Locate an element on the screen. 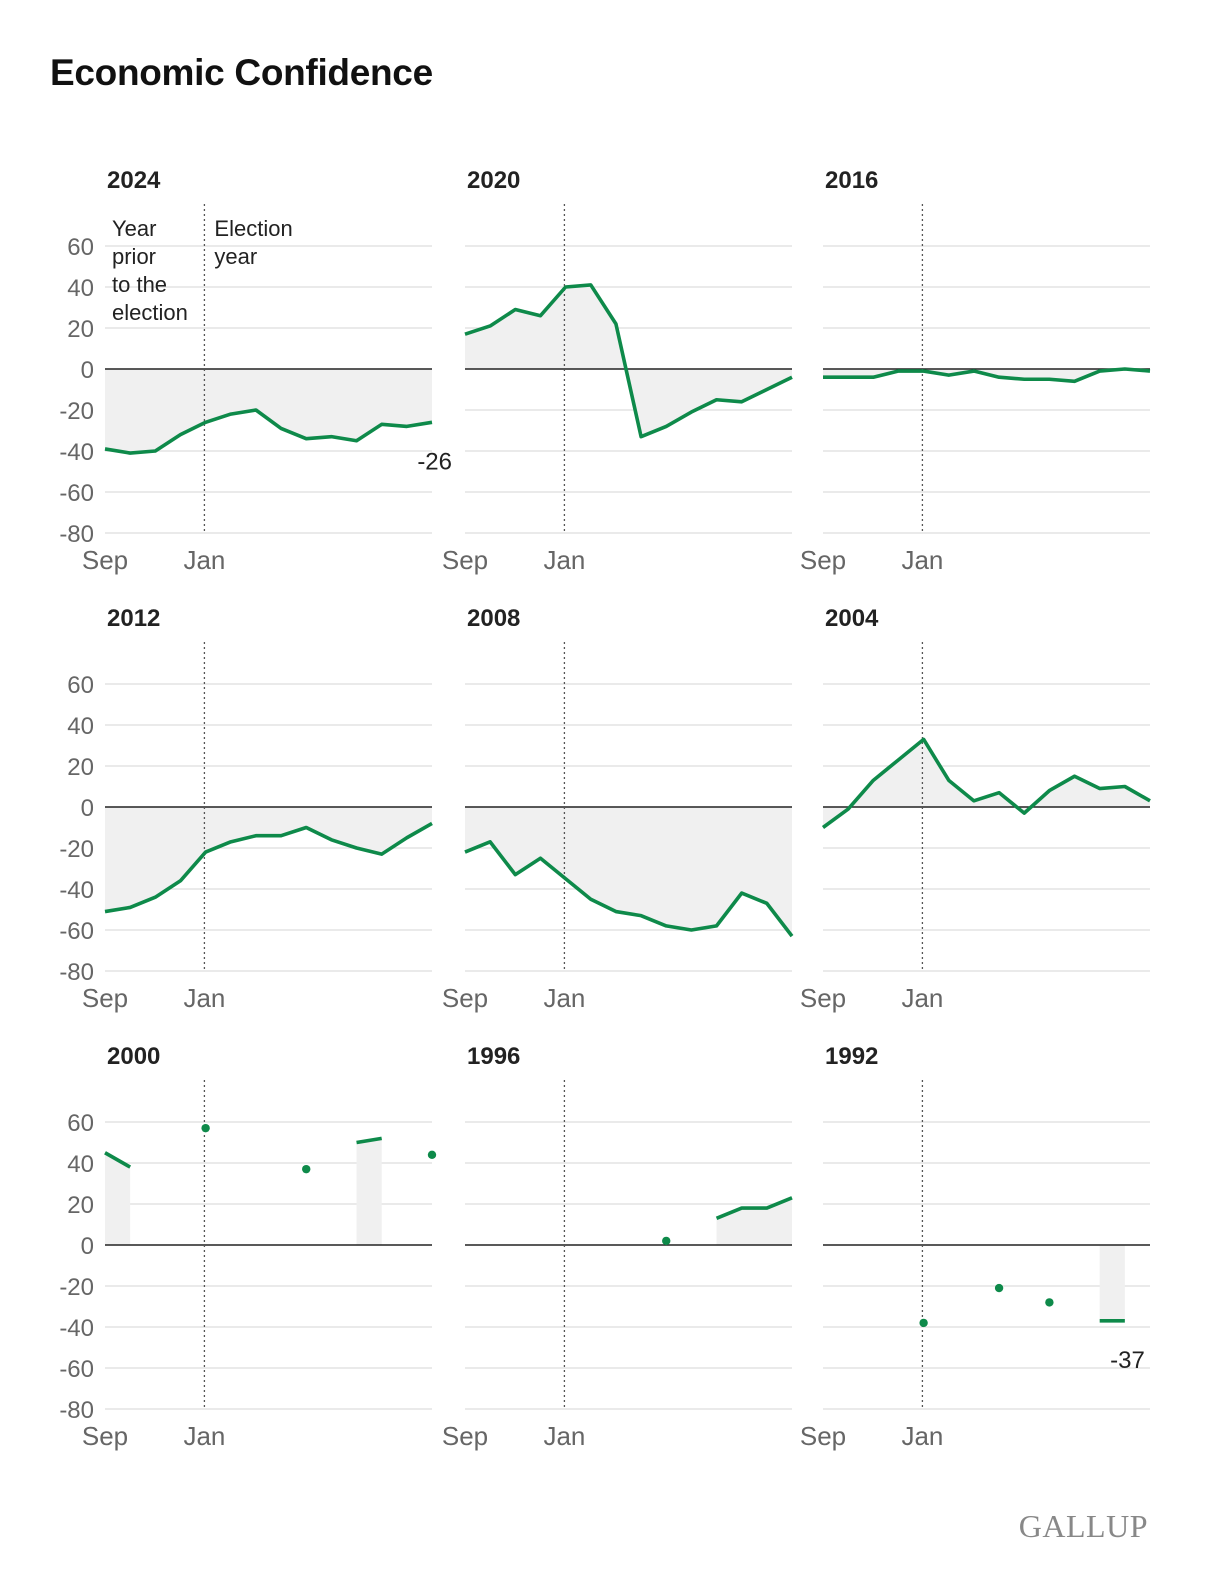 This screenshot has width=1220, height=1596. annotation-election-year: Election year is located at coordinates (253, 242).